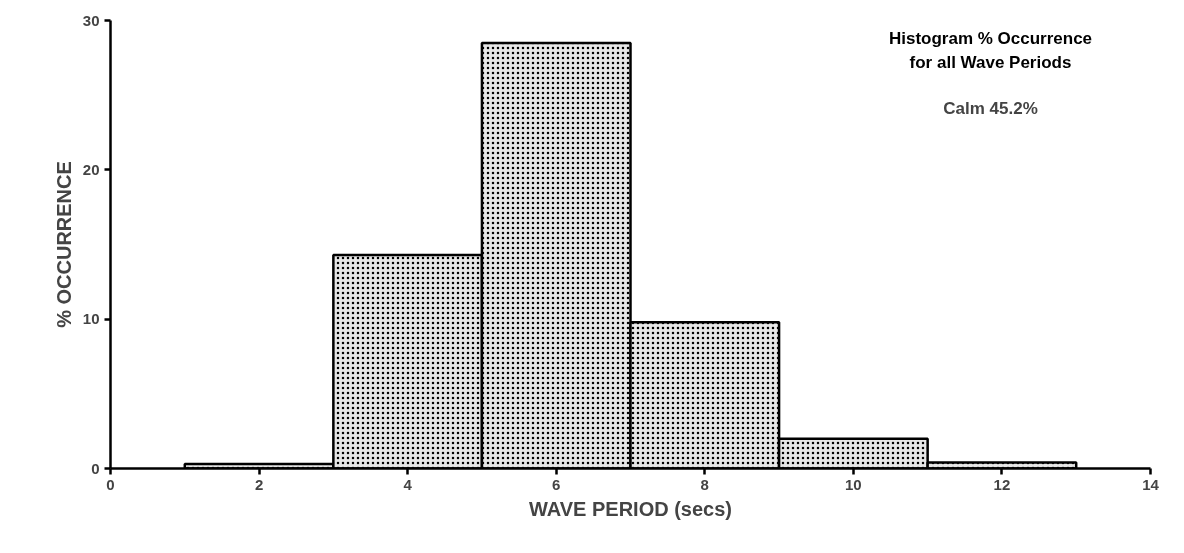  What do you see at coordinates (704, 484) in the screenshot?
I see `x-tick-label: 8` at bounding box center [704, 484].